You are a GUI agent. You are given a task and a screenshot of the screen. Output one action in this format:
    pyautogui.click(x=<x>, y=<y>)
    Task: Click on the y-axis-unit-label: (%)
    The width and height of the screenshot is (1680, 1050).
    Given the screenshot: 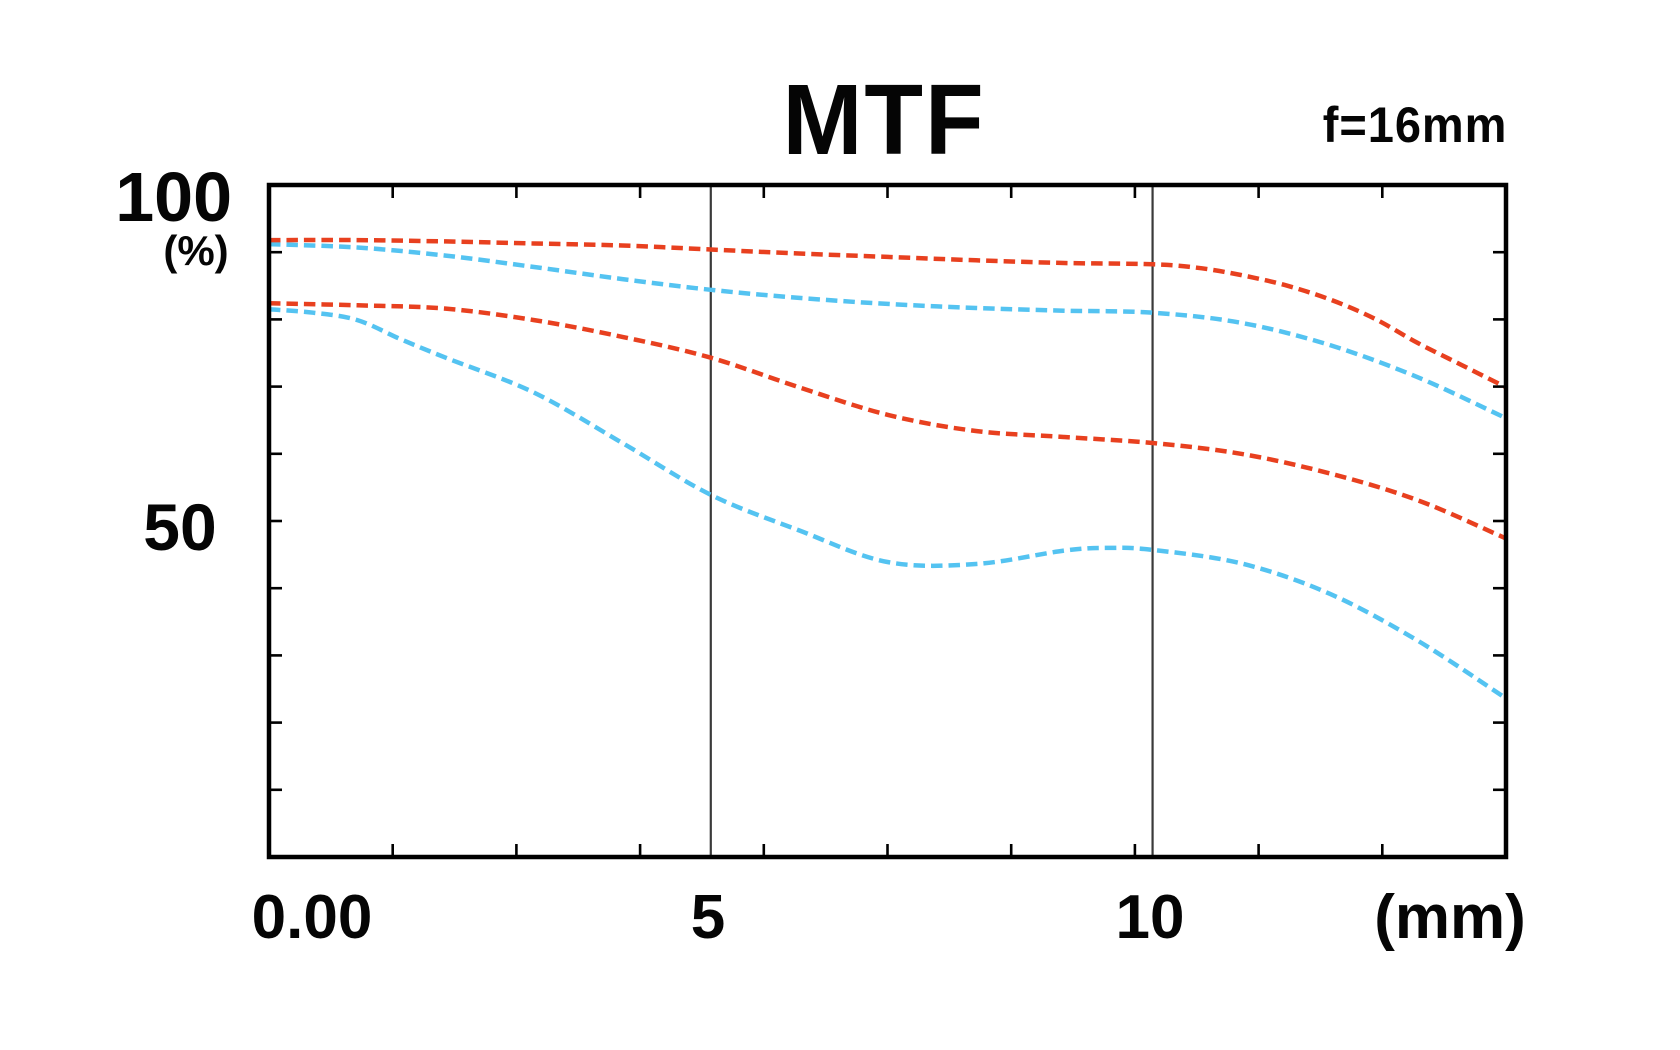 What is the action you would take?
    pyautogui.click(x=196, y=250)
    